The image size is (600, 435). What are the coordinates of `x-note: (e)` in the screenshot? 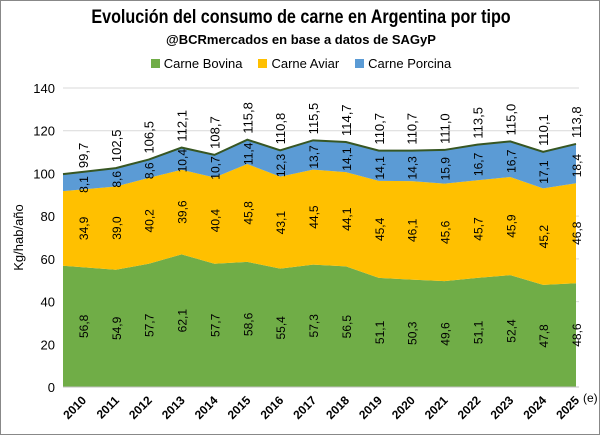 It's located at (590, 398).